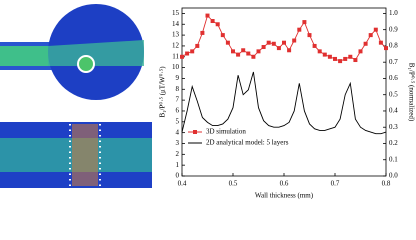 This screenshot has width=416, height=240. Describe the element at coordinates (393, 127) in the screenshot. I see `y2-tick-label: 0.3` at that location.